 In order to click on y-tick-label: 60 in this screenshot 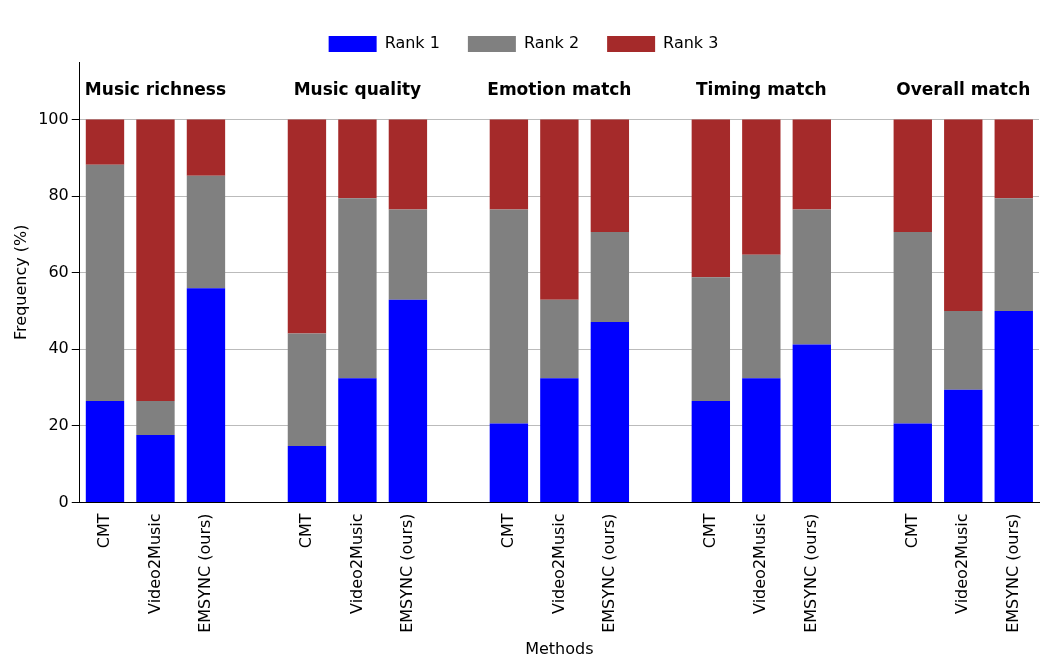, I will do `click(58, 271)`.